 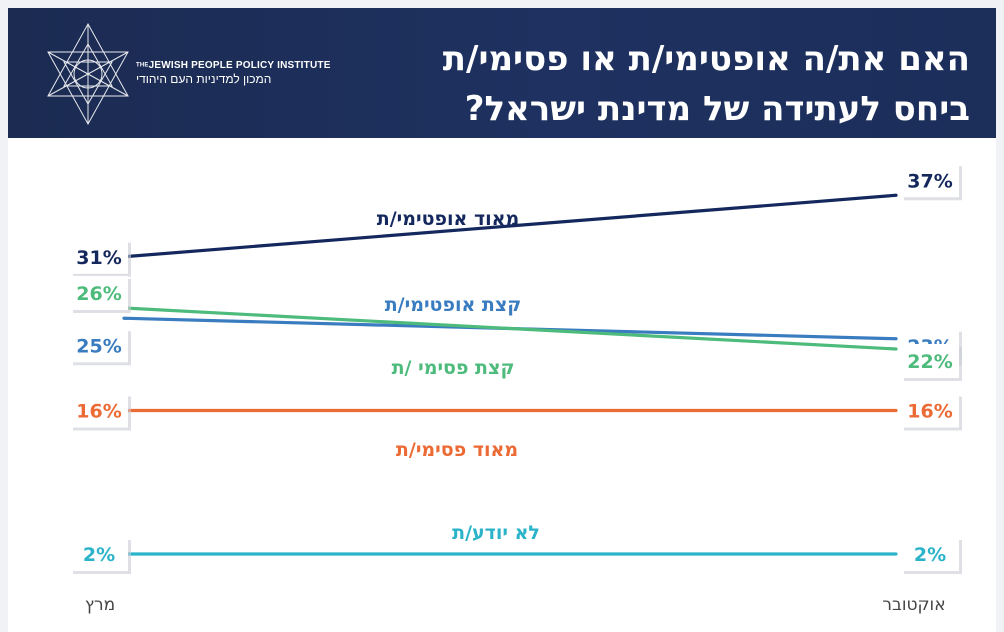 I want to click on data-label-march-0: 31%, so click(x=98, y=258).